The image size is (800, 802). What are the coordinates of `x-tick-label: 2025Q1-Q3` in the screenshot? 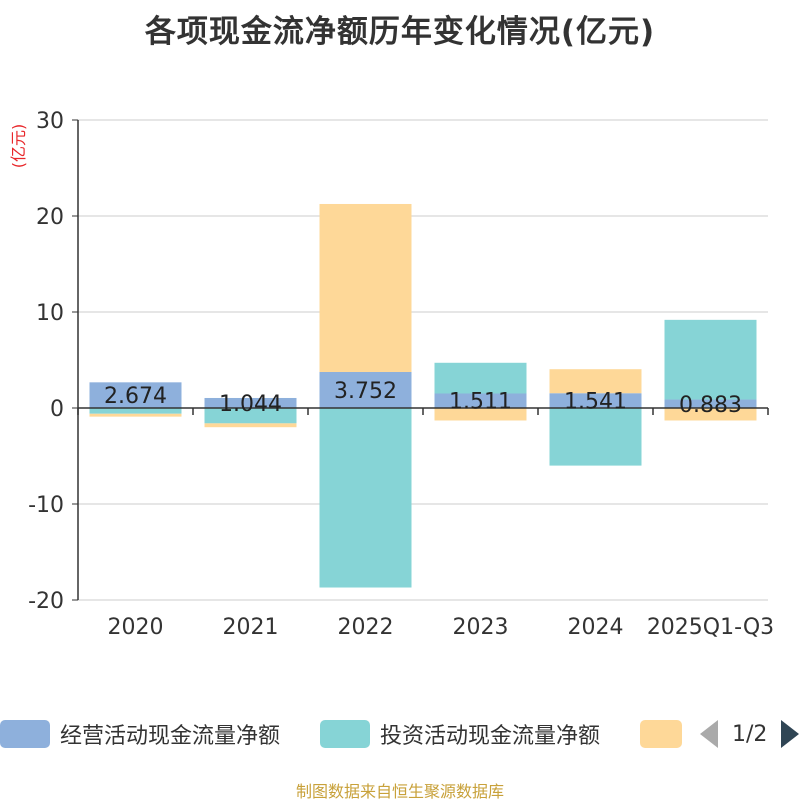 It's located at (710, 627).